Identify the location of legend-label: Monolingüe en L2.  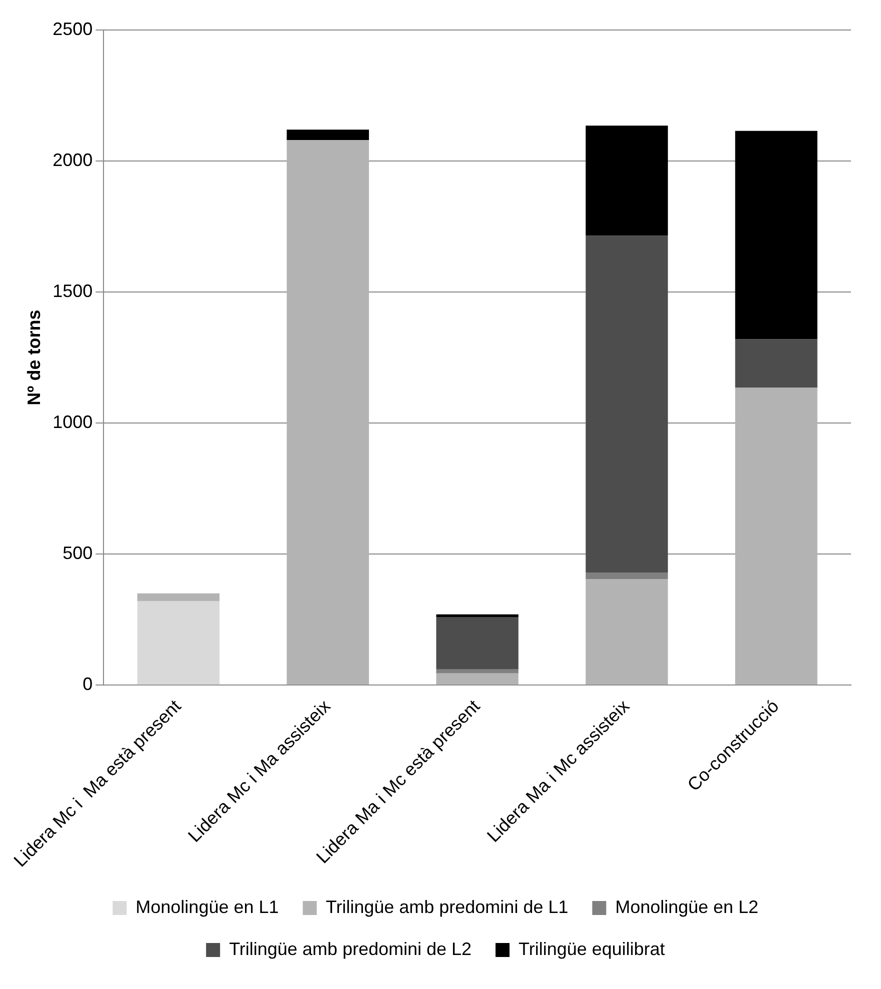
(686, 906).